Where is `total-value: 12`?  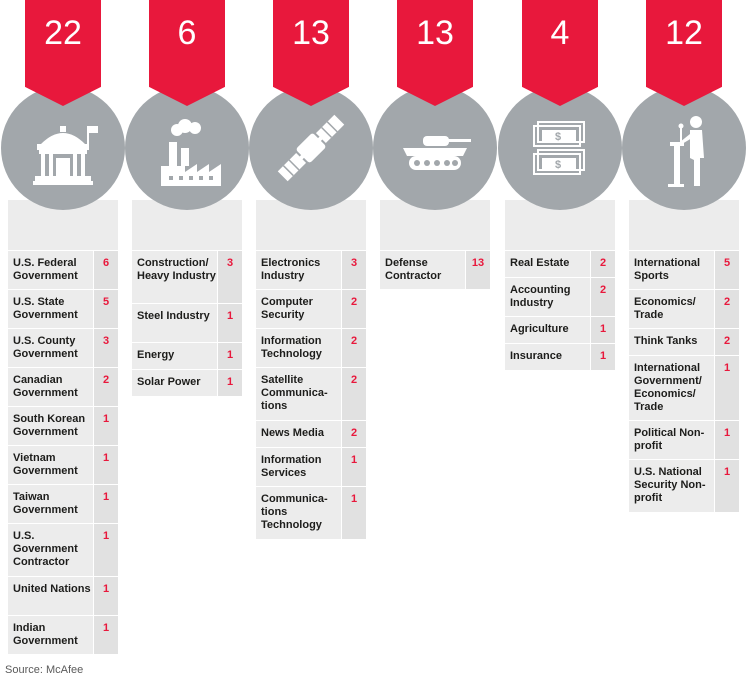 total-value: 12 is located at coordinates (684, 33).